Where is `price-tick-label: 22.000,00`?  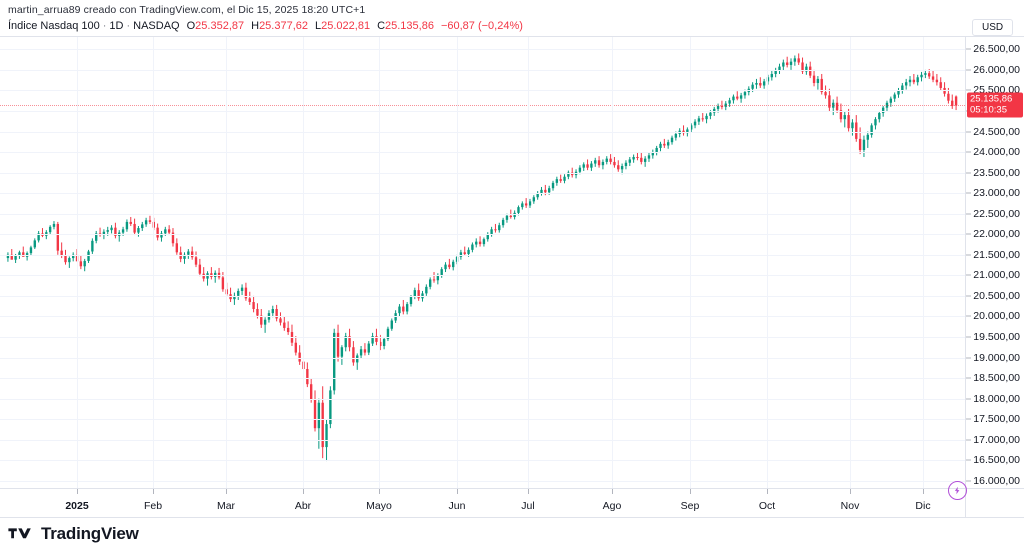 price-tick-label: 22.000,00 is located at coordinates (996, 234).